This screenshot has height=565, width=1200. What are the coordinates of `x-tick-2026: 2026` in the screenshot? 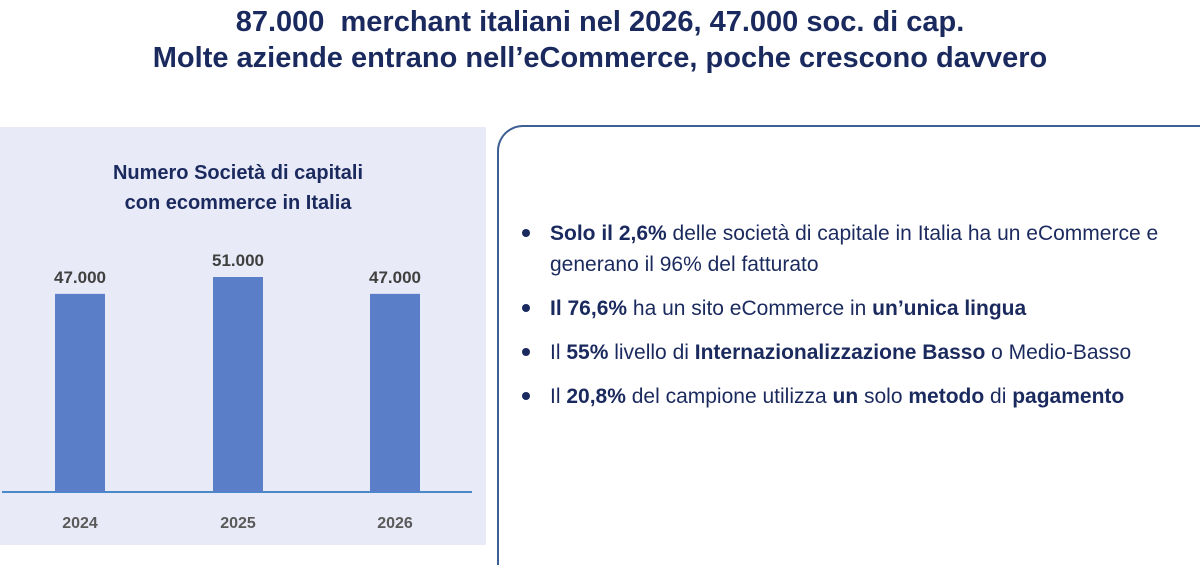 It's located at (395, 523).